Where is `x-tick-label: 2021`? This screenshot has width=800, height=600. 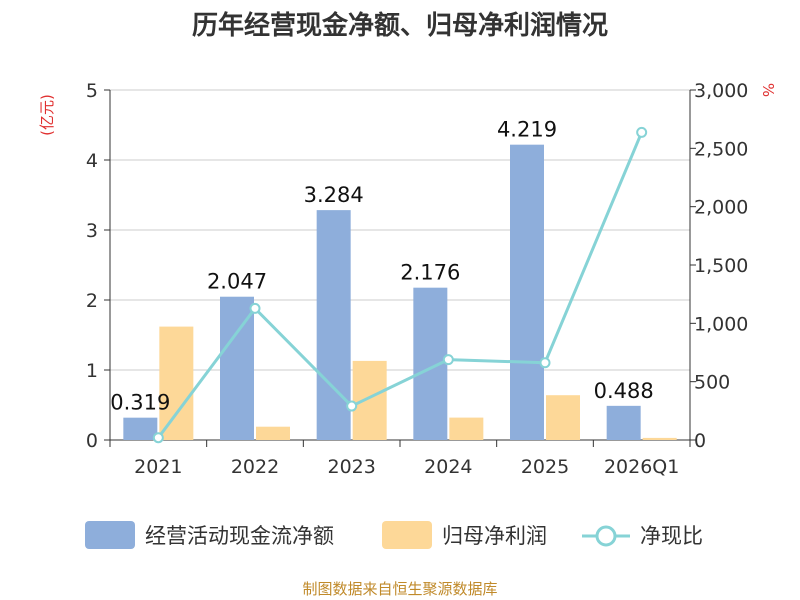 x-tick-label: 2021 is located at coordinates (158, 467).